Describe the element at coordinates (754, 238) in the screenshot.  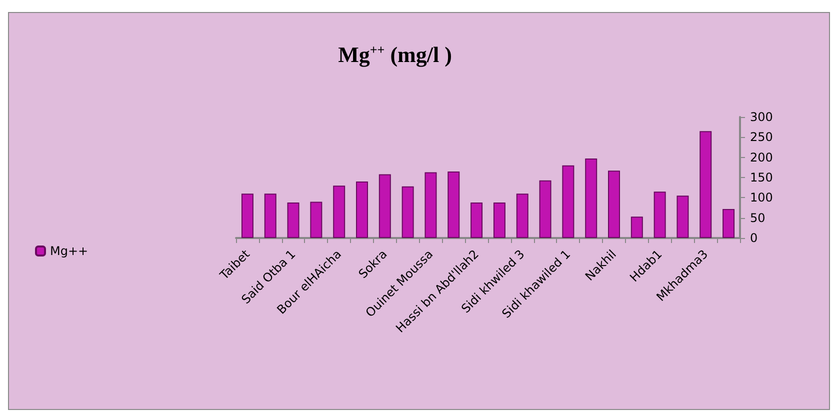
I see `y-tick-label: 0` at that location.